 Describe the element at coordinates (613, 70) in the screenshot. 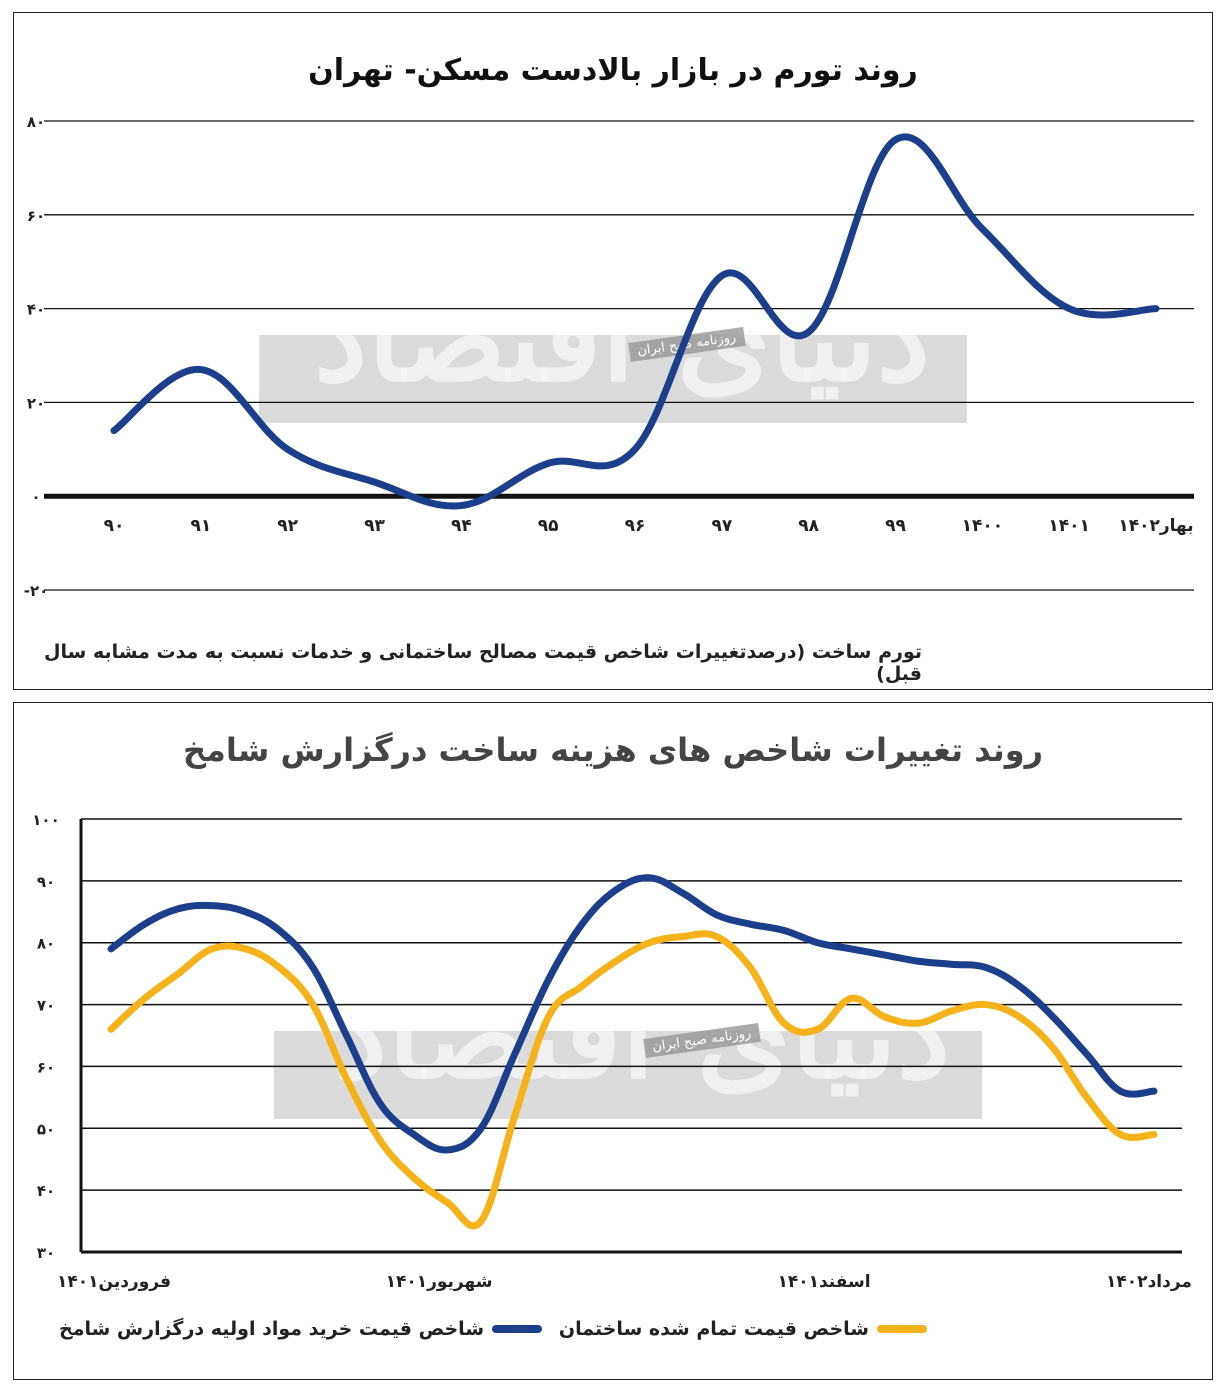

I see `chart-title: روند تورم در بازار بالادست مسکن- تهران` at that location.